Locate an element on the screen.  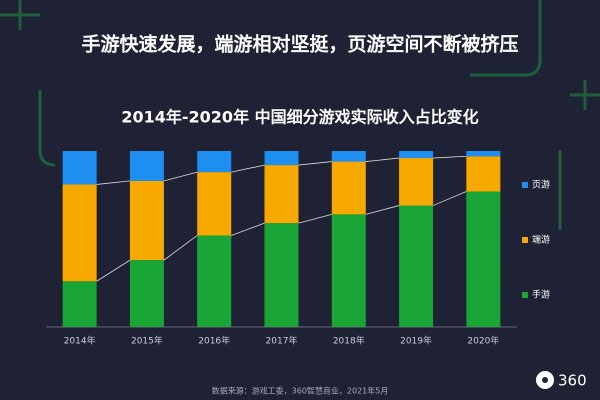
x-tick-label: 2014年 is located at coordinates (80, 341).